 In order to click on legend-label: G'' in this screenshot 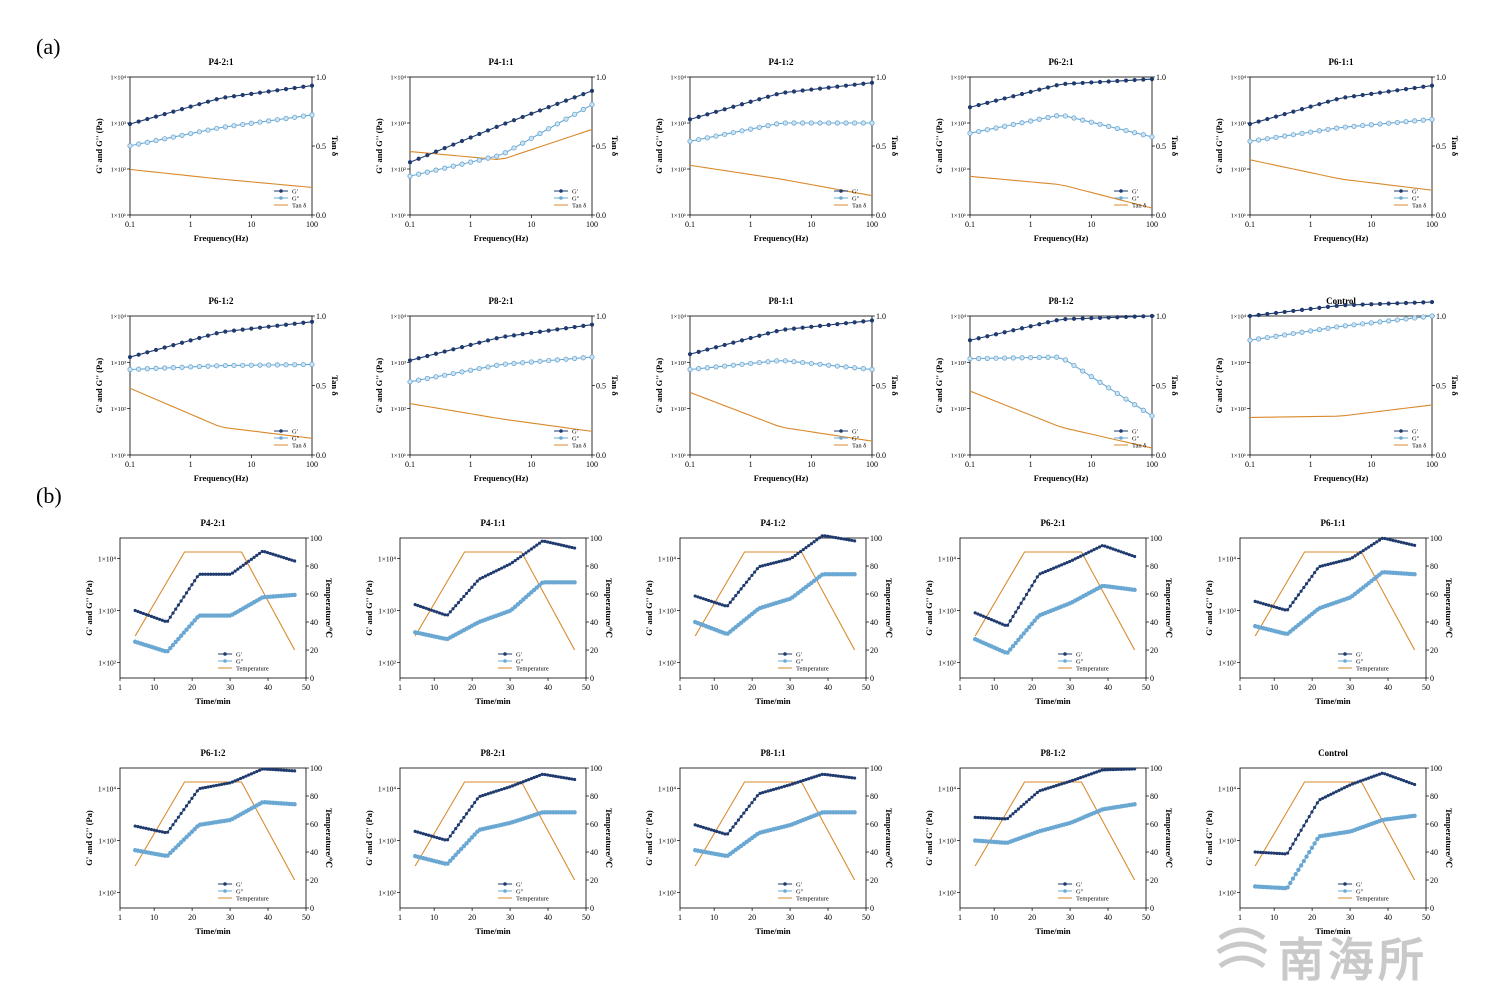, I will do `click(295, 439)`.